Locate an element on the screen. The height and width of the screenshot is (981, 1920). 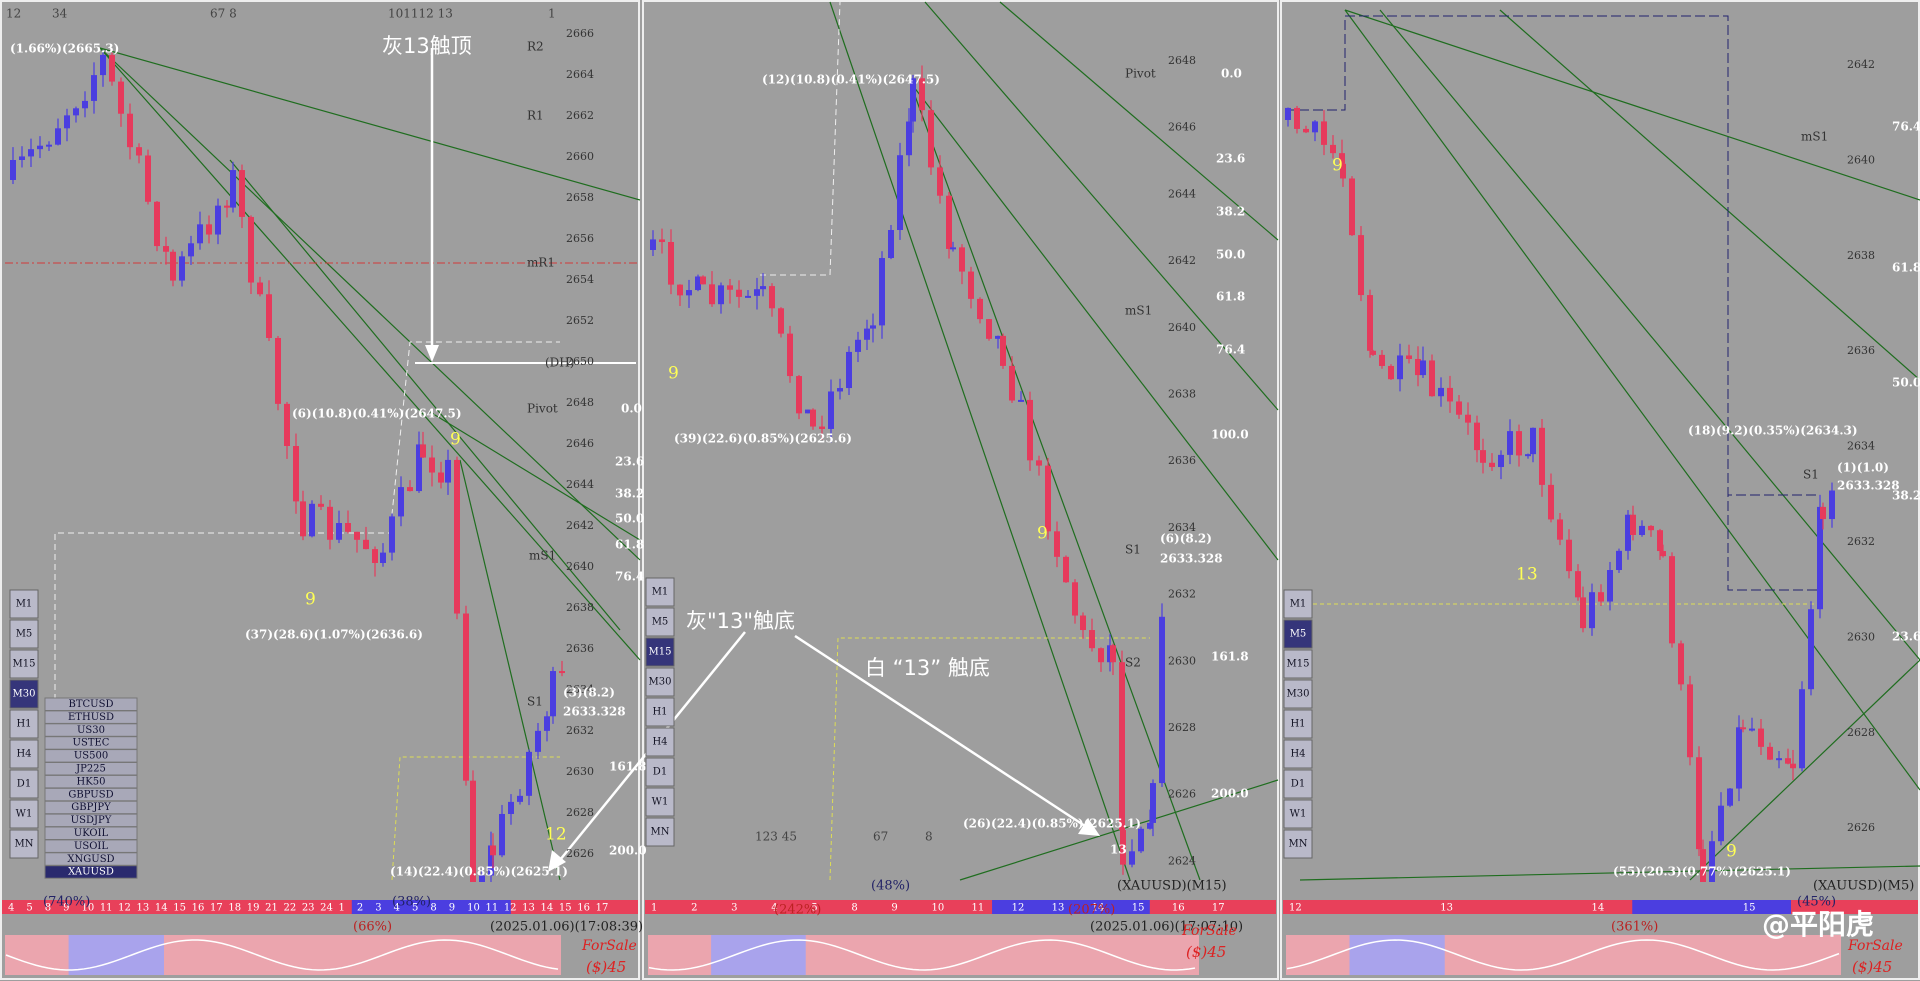
symbol-label: BTCUSD is located at coordinates (91, 704).